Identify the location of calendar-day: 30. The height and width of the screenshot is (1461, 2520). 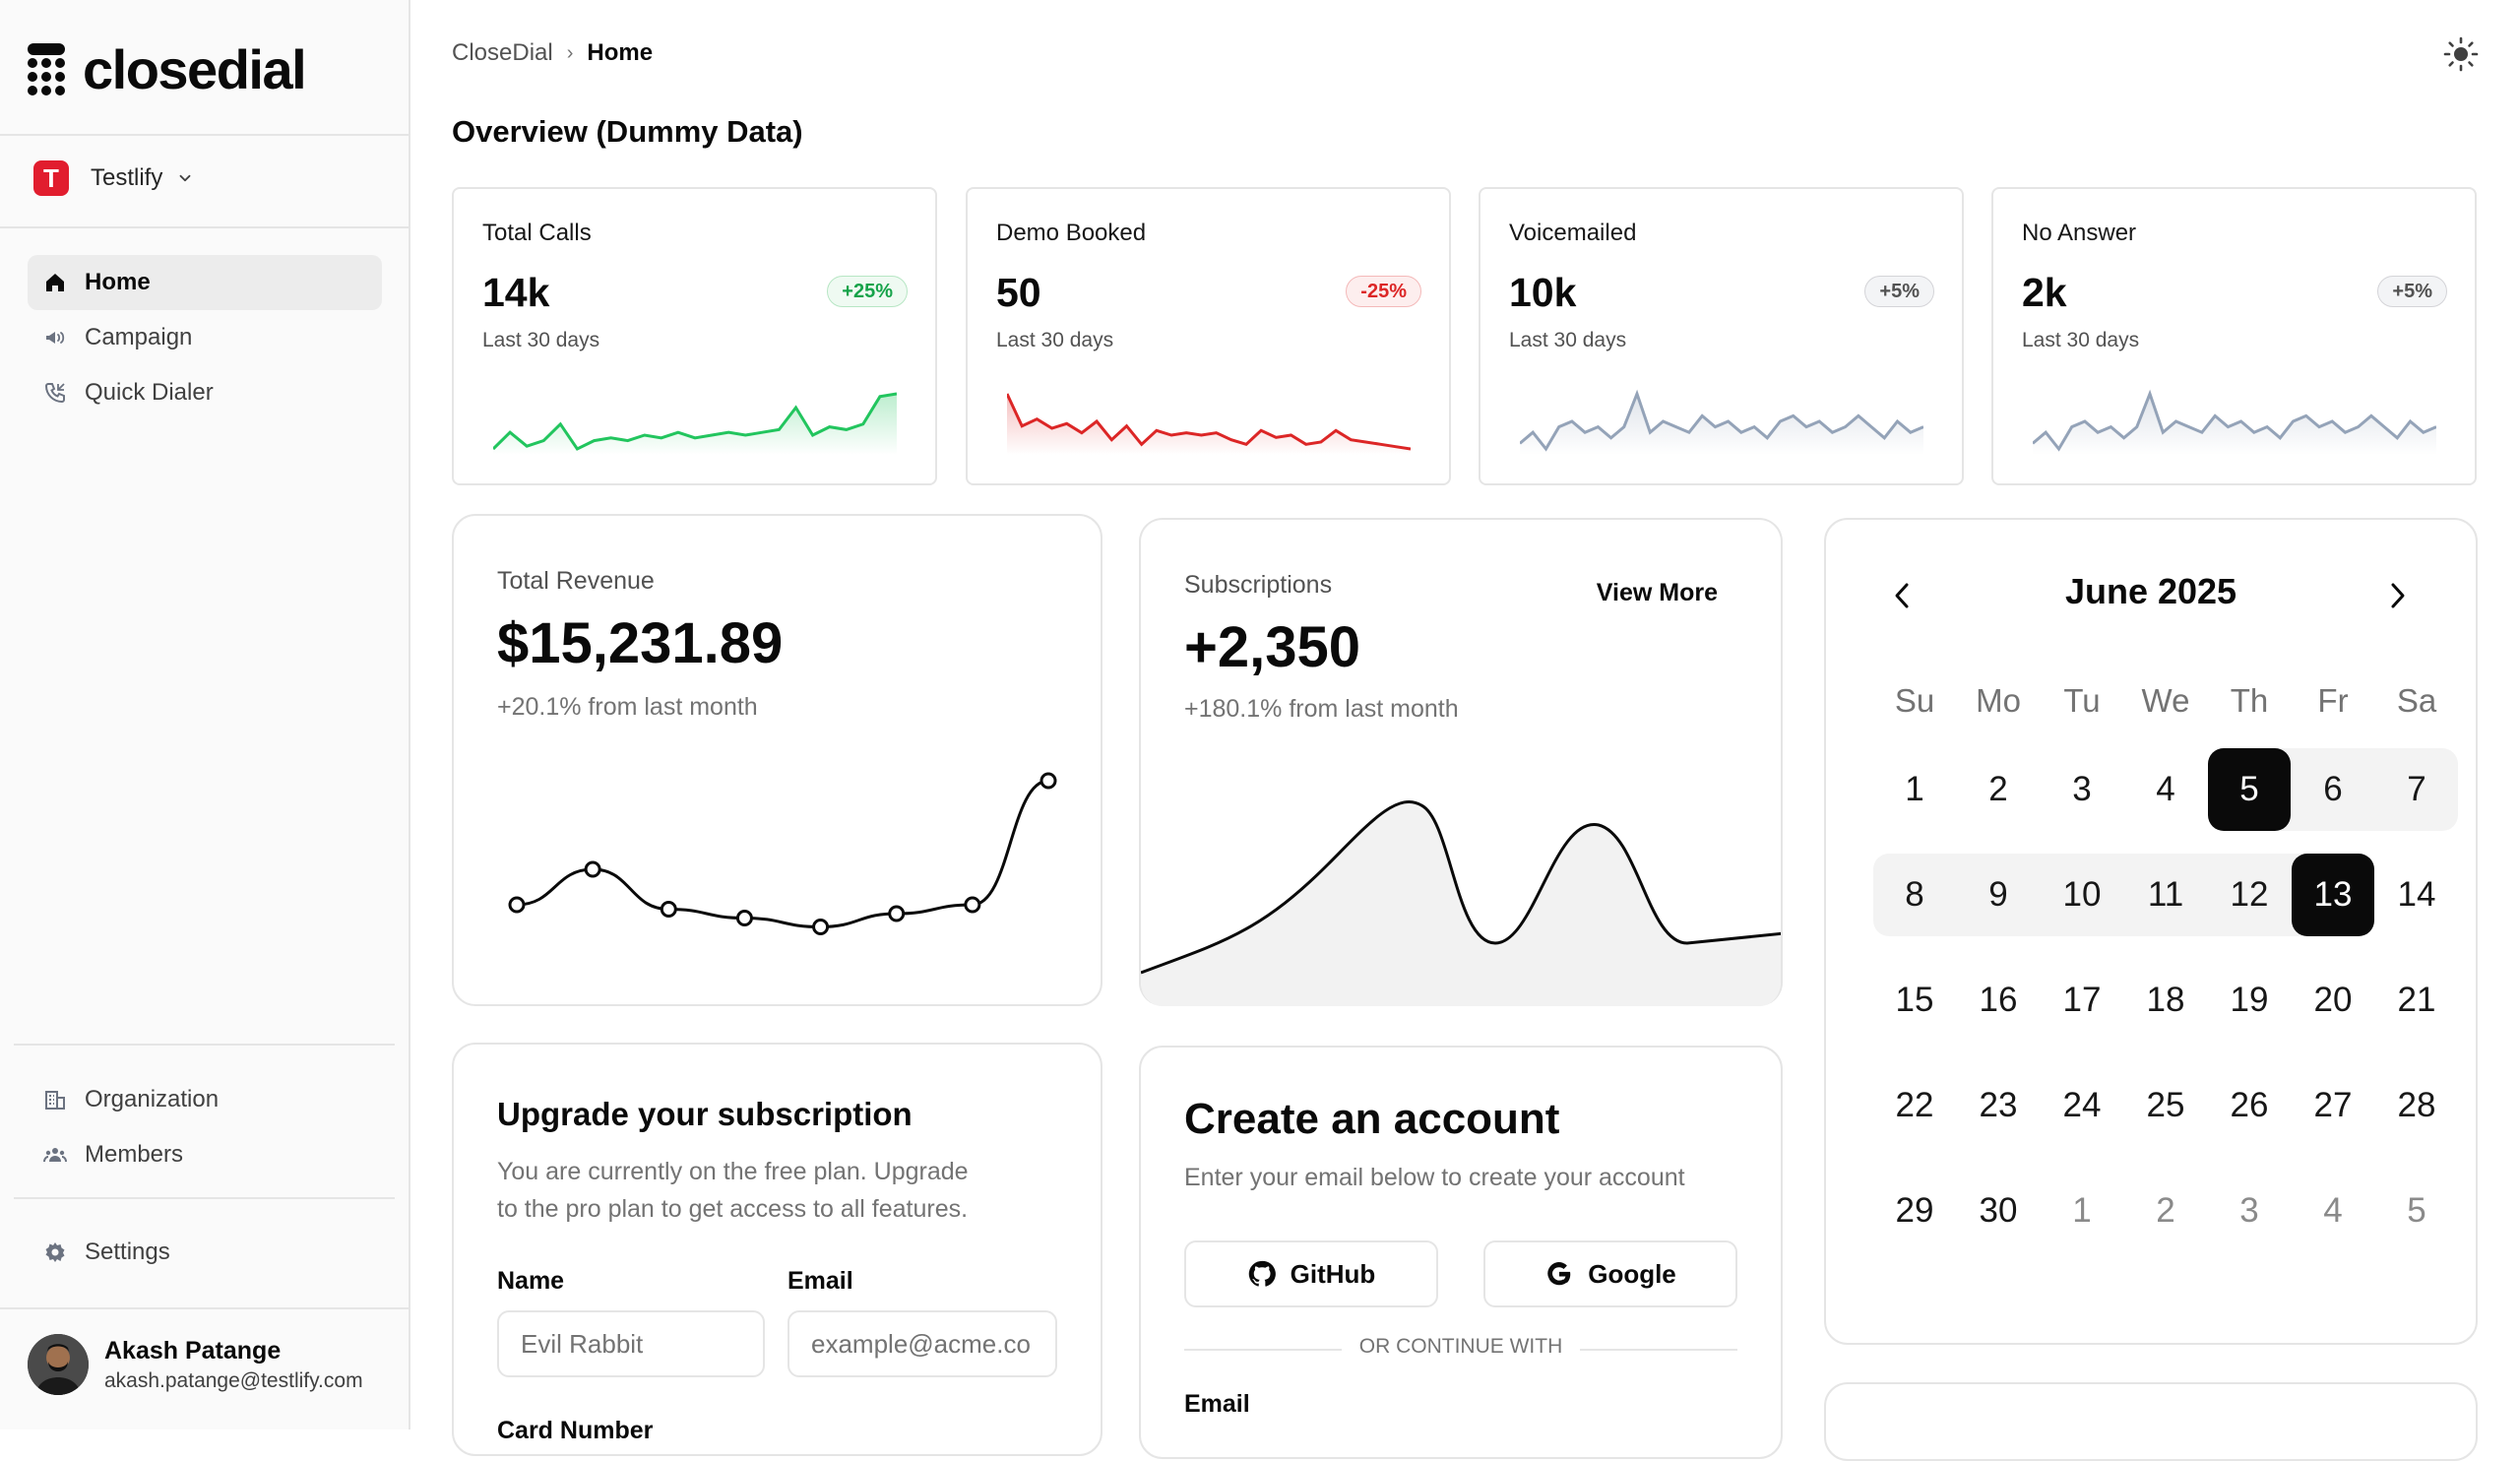
(1998, 1211).